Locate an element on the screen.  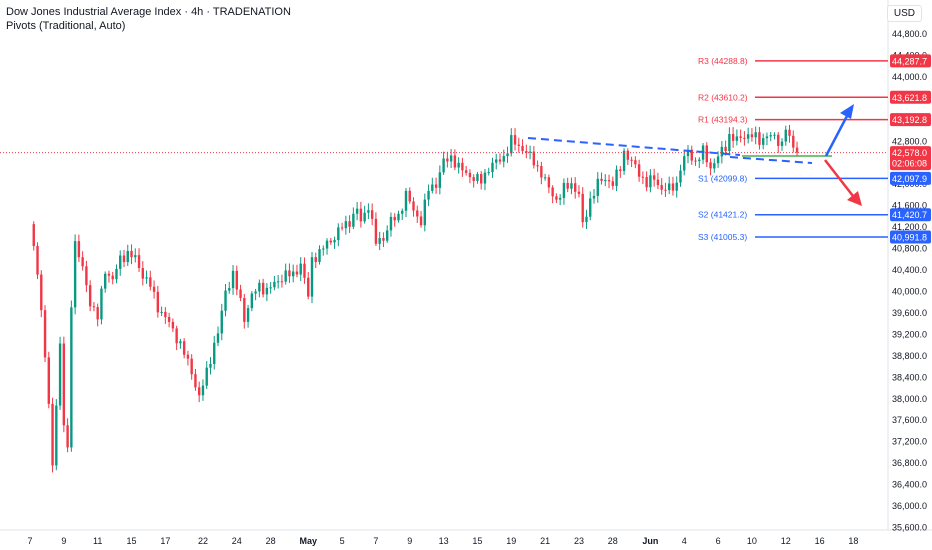
x-tick-label: 24 is located at coordinates (237, 541).